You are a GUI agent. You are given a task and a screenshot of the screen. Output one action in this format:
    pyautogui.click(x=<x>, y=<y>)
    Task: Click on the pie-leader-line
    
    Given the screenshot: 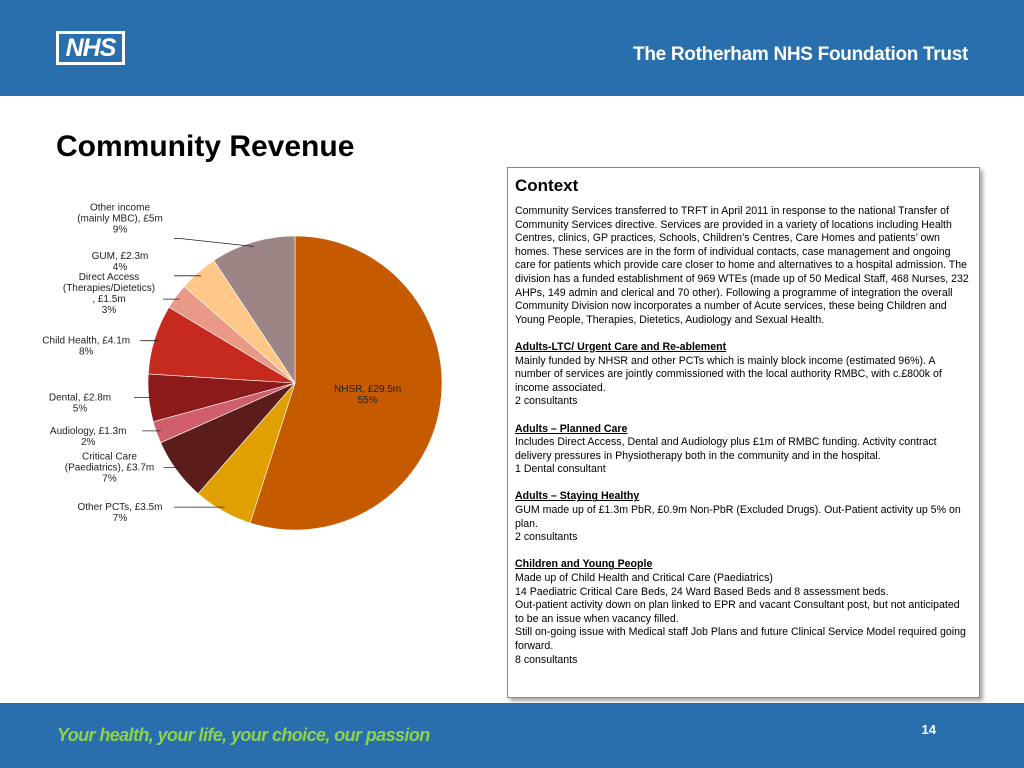 What is the action you would take?
    pyautogui.click(x=214, y=242)
    